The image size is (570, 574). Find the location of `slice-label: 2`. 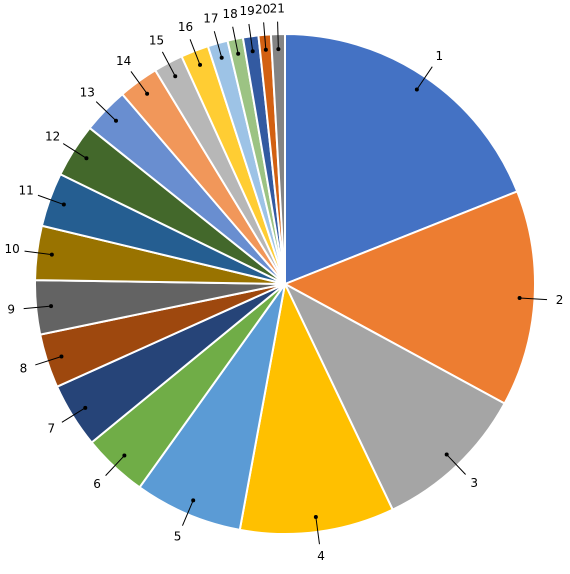

slice-label: 2 is located at coordinates (560, 300).